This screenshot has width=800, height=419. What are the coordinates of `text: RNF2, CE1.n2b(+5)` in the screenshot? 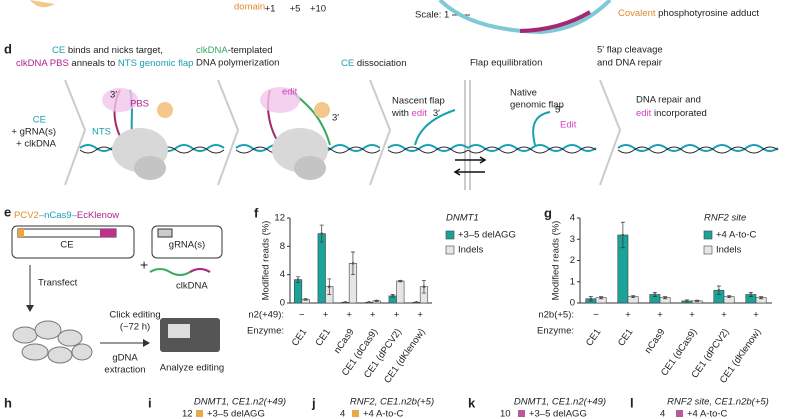 It's located at (392, 402).